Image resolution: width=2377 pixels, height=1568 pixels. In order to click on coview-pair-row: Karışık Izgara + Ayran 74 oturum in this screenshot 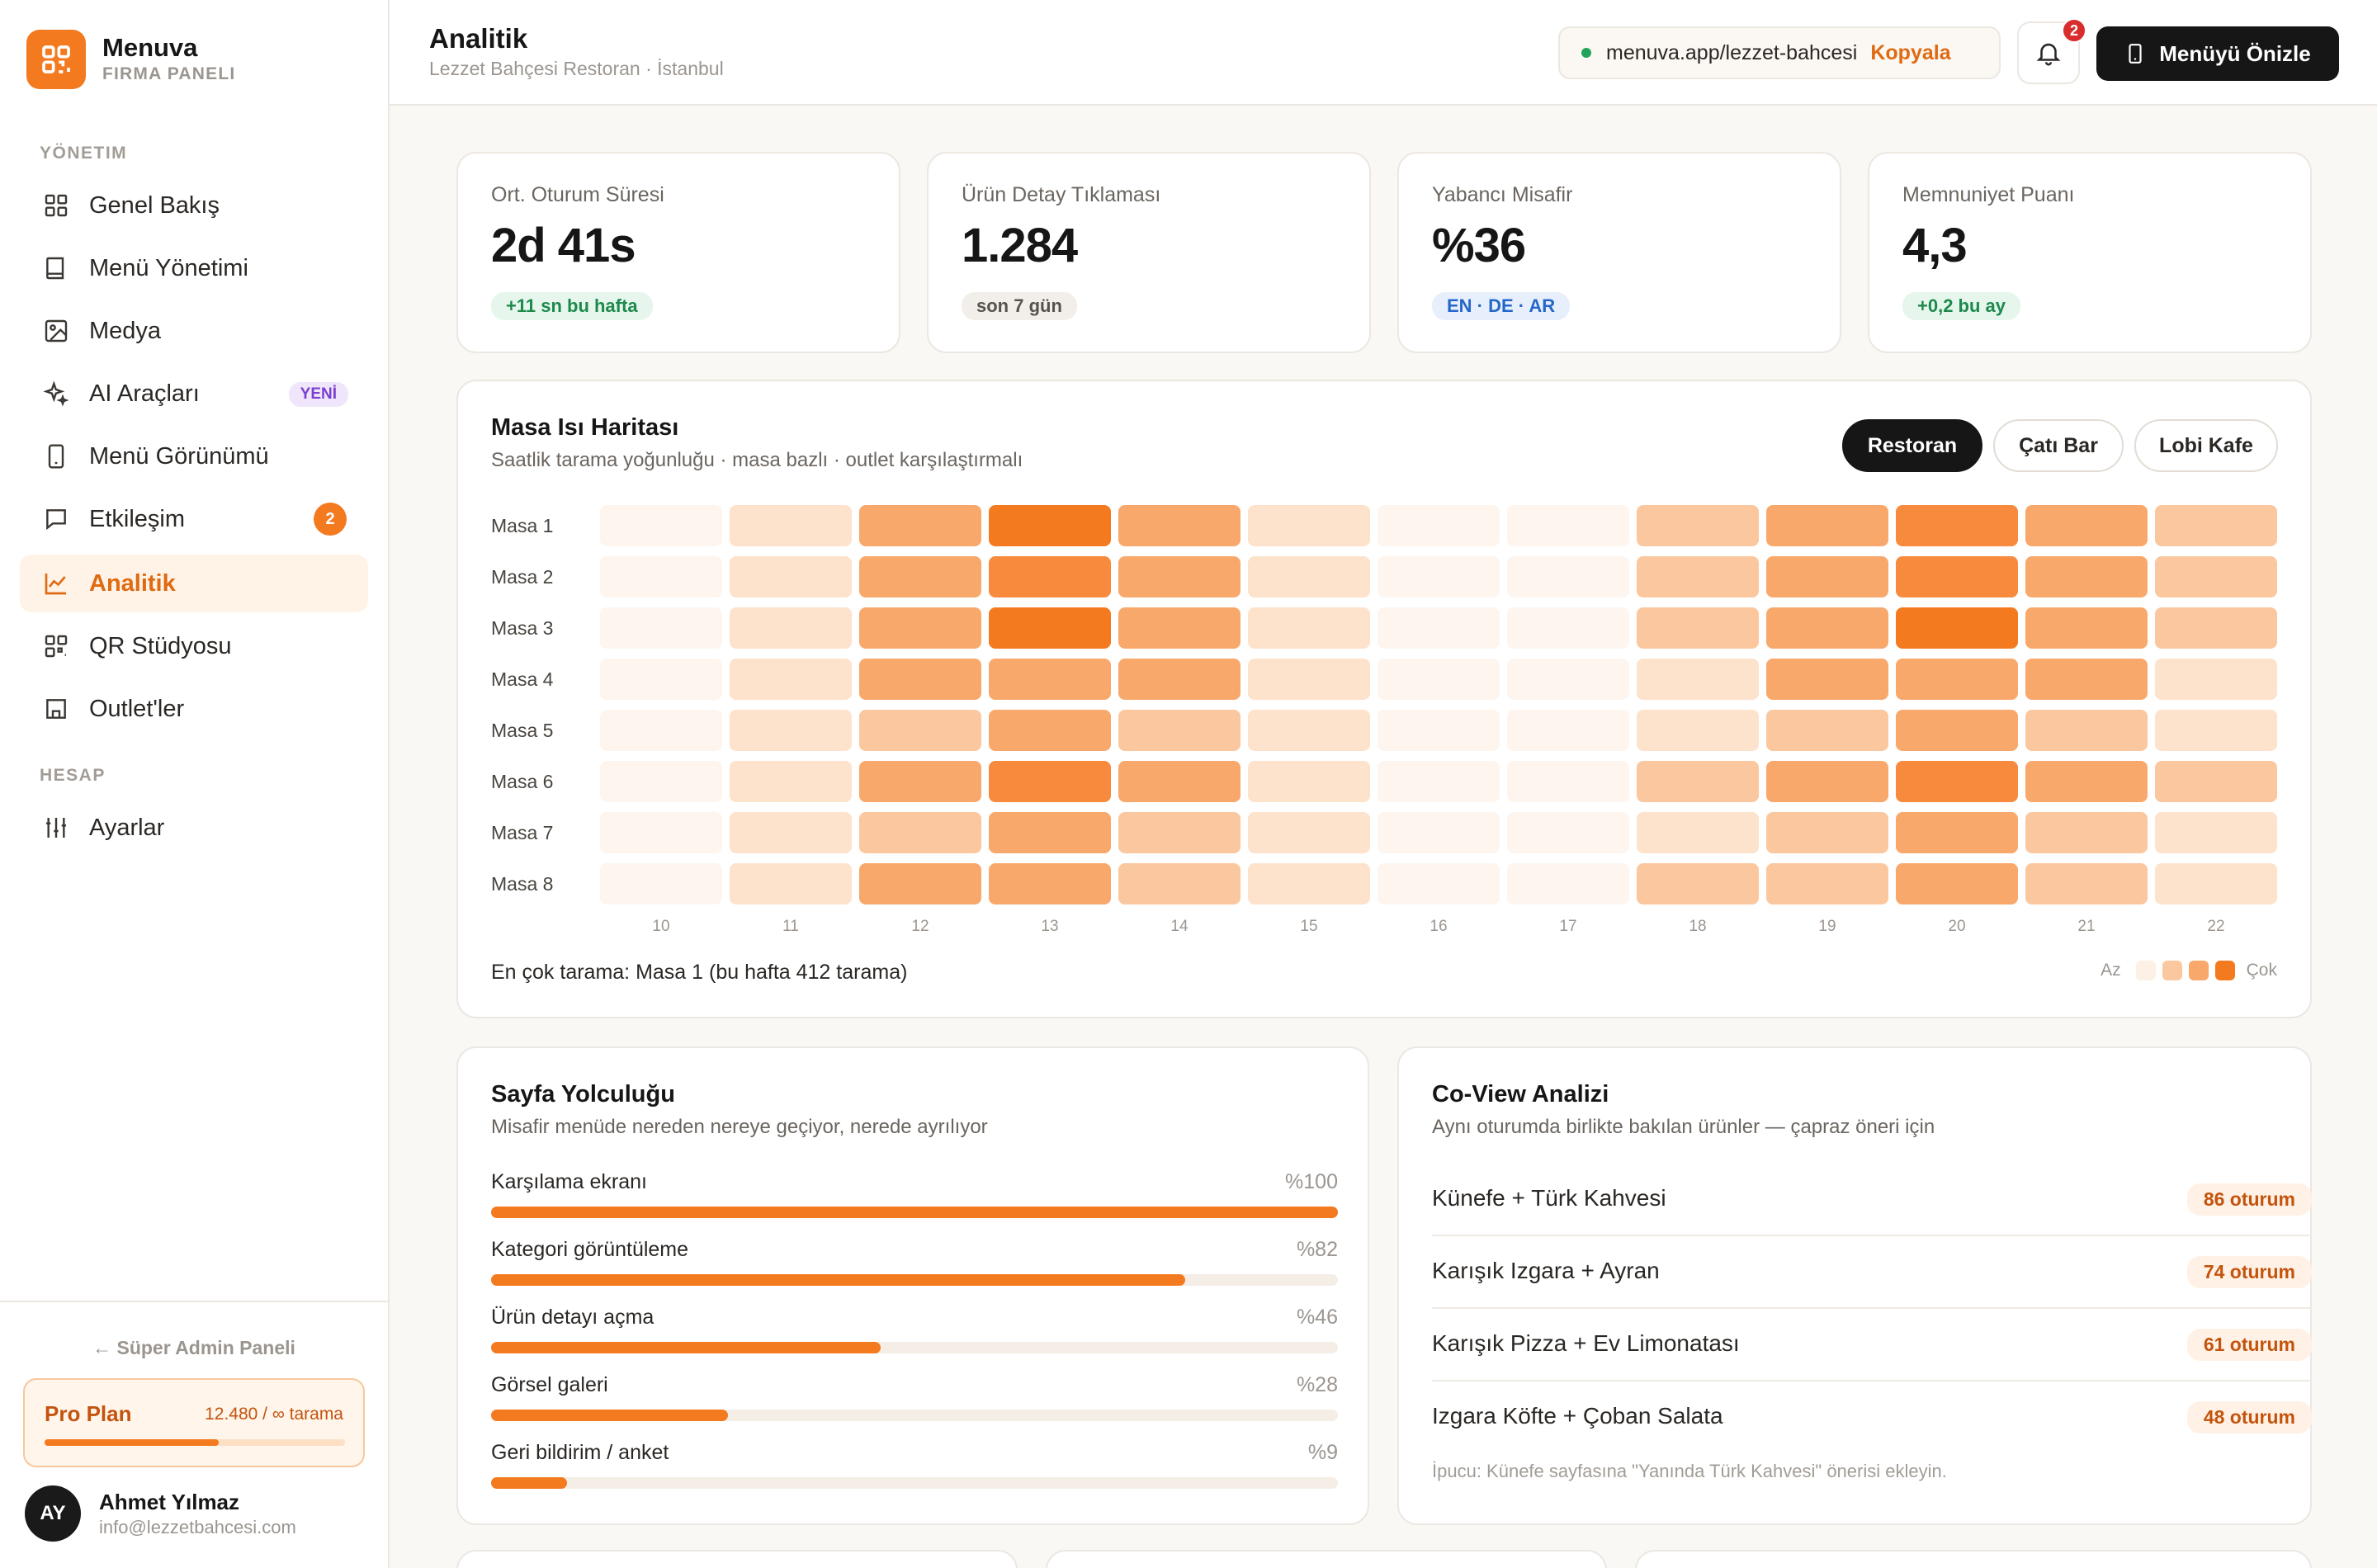, I will do `click(1872, 1272)`.